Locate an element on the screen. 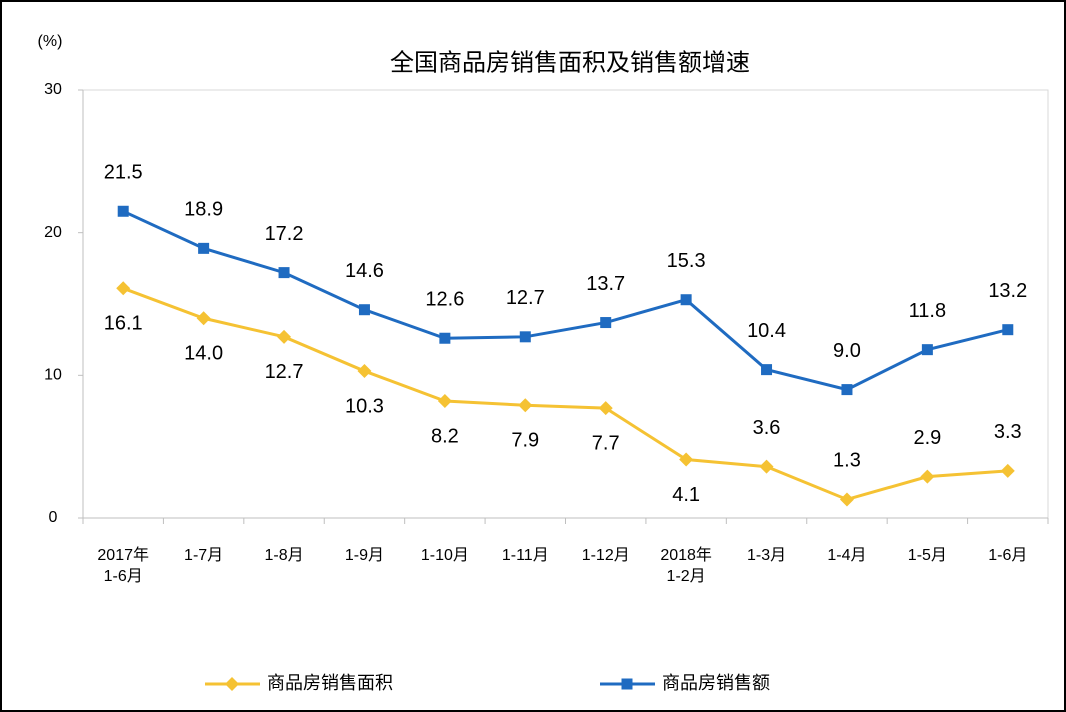 The width and height of the screenshot is (1066, 712). data-label: 15.3 is located at coordinates (686, 261).